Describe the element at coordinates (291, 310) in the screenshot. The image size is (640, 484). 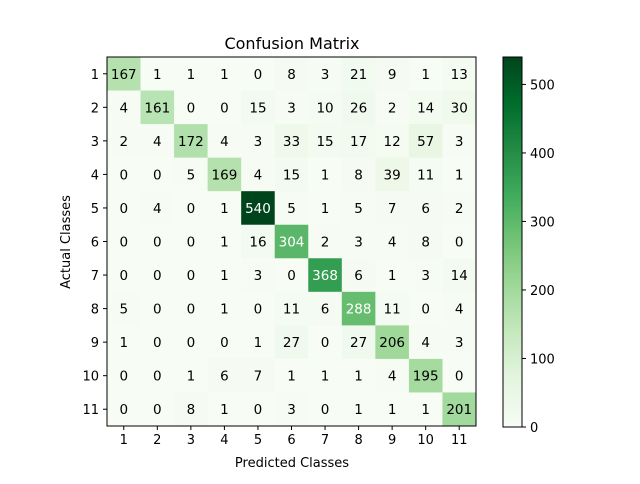
I see `cell-value-label: 11` at that location.